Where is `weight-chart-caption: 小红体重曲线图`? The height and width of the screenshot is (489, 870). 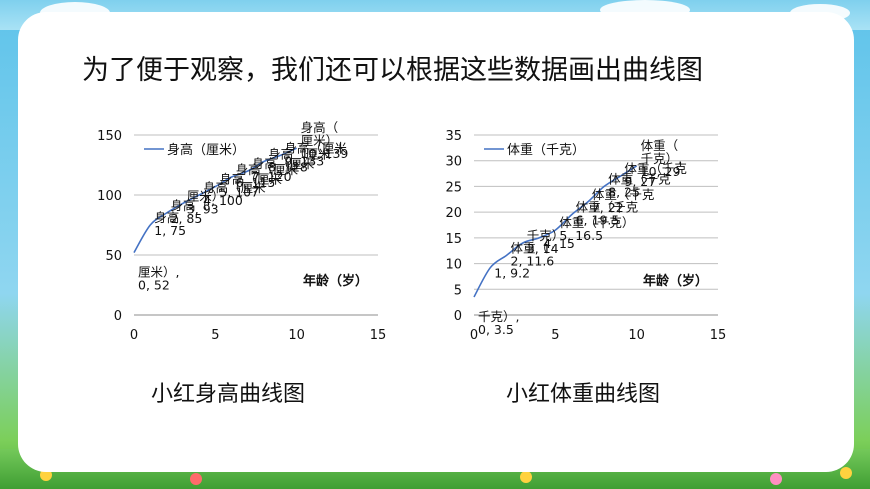
weight-chart-caption: 小红体重曲线图 is located at coordinates (583, 394).